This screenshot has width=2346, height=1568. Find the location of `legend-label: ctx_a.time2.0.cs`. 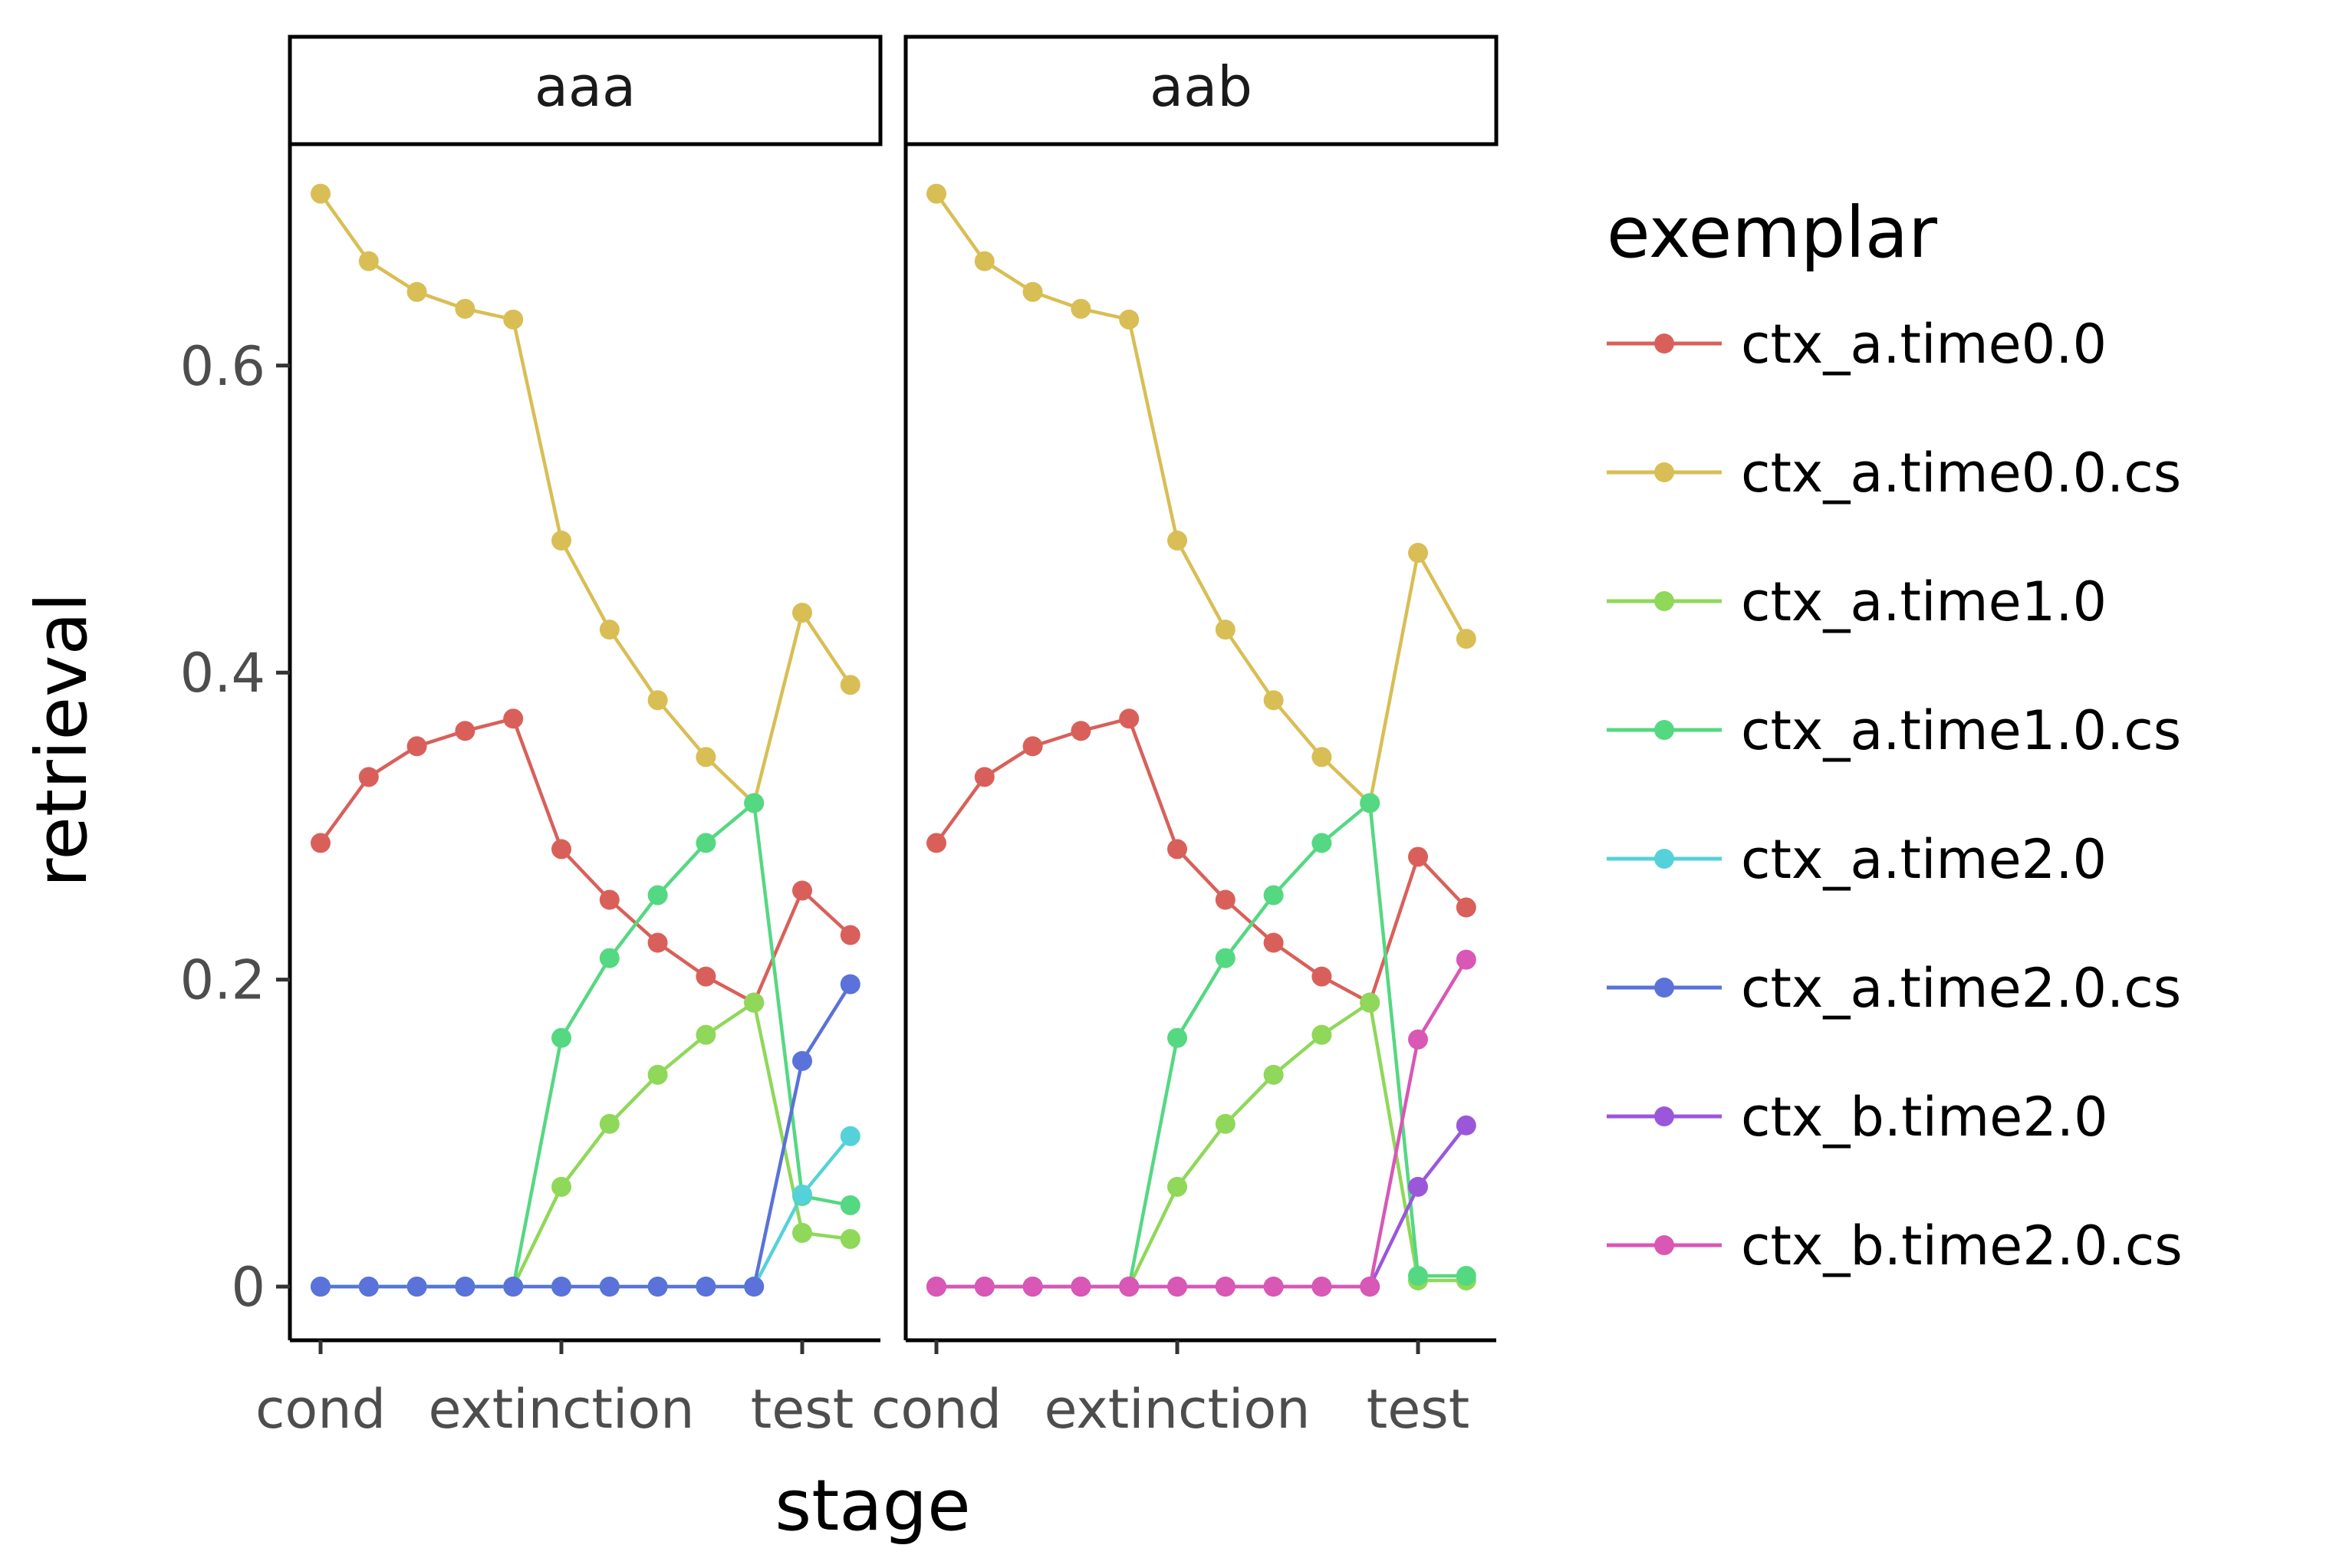

legend-label: ctx_a.time2.0.cs is located at coordinates (1961, 989).